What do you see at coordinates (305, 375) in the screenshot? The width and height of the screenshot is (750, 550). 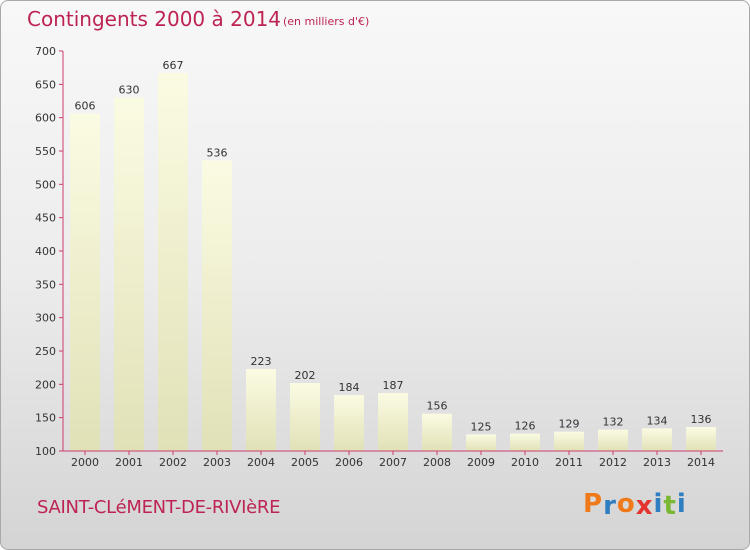 I see `bar-value-label: 202` at bounding box center [305, 375].